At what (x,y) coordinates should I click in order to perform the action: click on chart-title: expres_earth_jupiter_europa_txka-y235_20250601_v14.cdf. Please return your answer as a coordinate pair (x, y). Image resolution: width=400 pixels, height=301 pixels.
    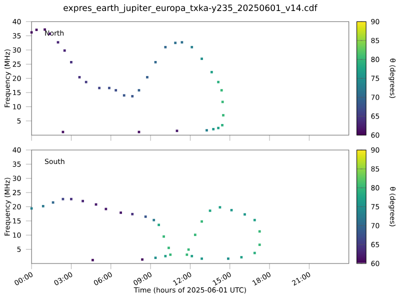
    Looking at the image, I should click on (191, 8).